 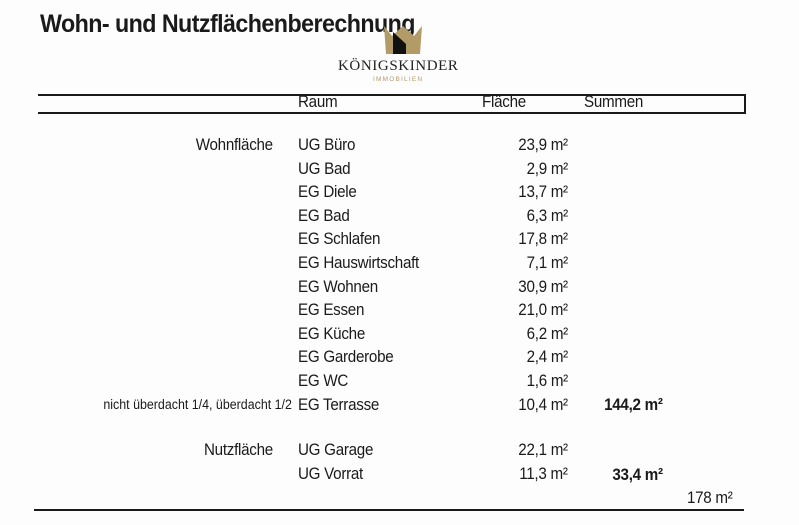 I want to click on header-sums: Summen, so click(x=614, y=102).